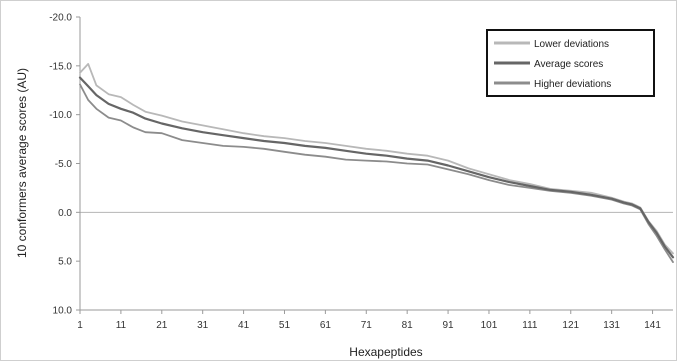  What do you see at coordinates (285, 325) in the screenshot?
I see `x-tick-label: 51` at bounding box center [285, 325].